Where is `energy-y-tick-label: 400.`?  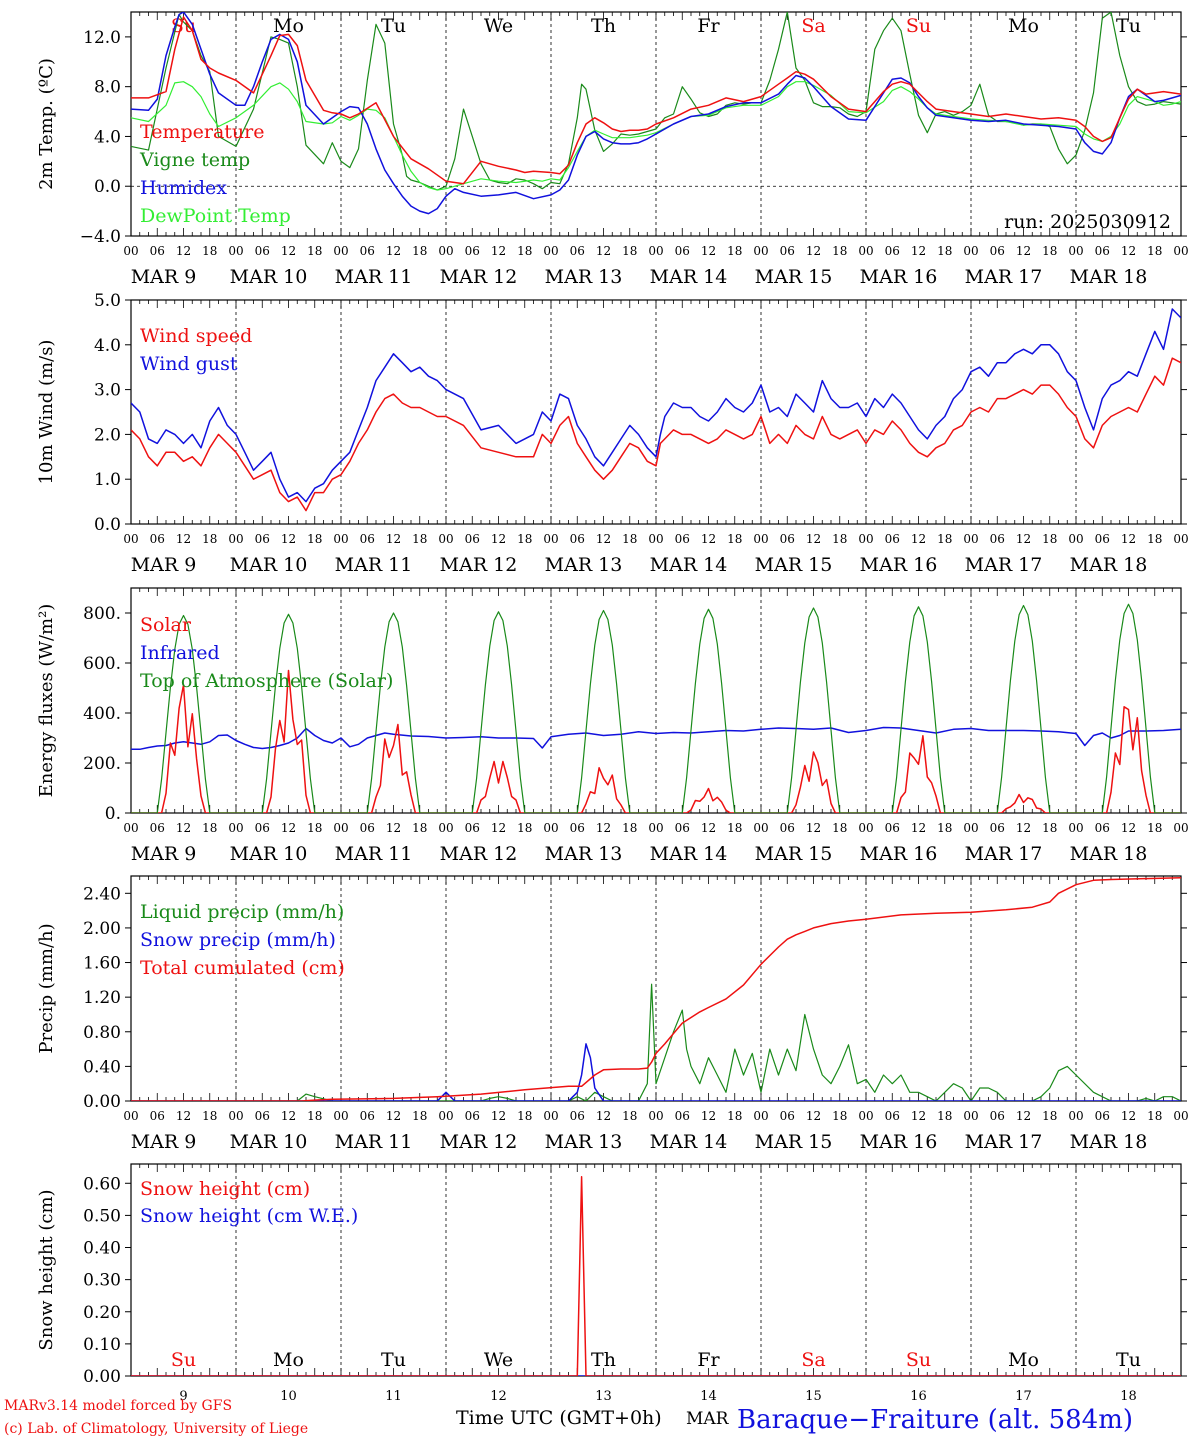
energy-y-tick-label: 400. is located at coordinates (102, 714).